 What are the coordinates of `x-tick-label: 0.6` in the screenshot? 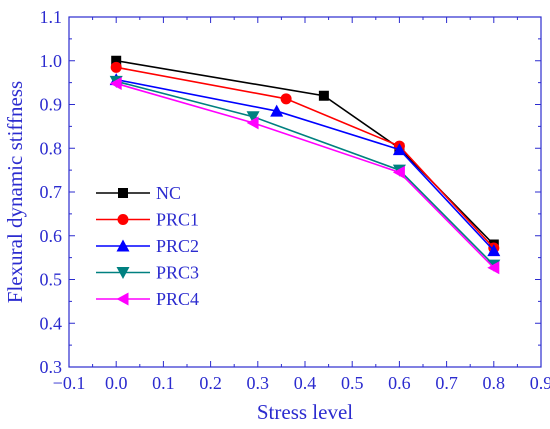 It's located at (399, 383).